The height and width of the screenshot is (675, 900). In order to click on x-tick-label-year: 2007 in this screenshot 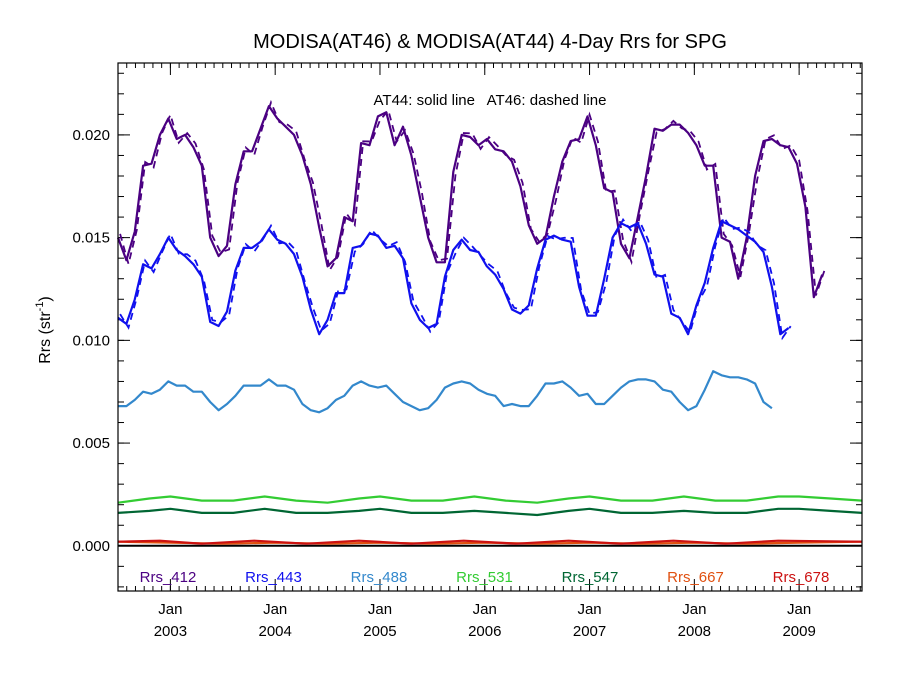, I will do `click(589, 631)`.